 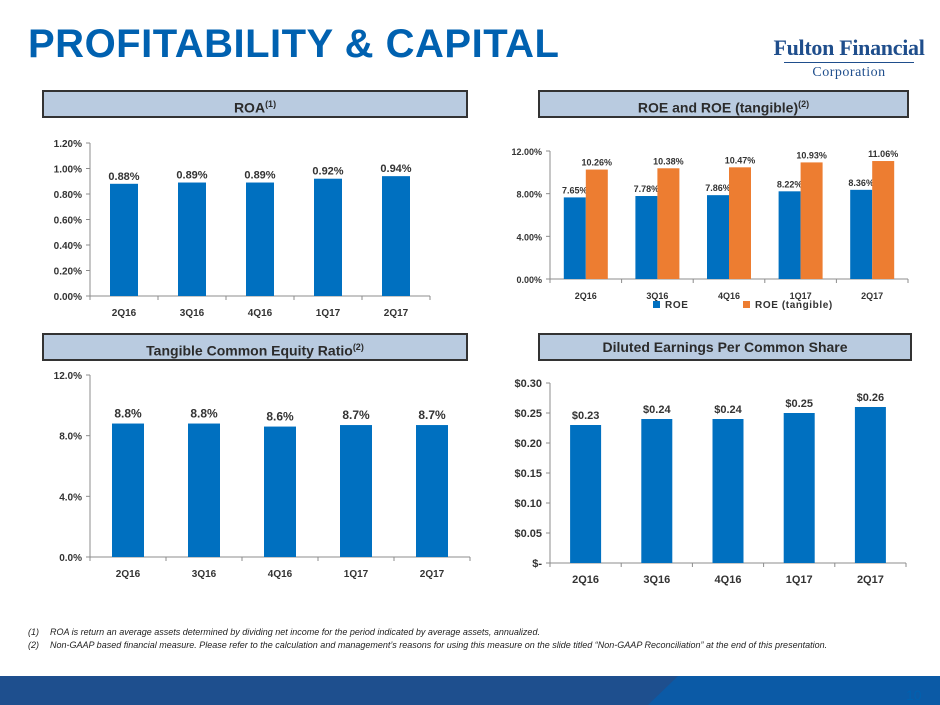 I want to click on roa-header-footnote: (1), so click(x=271, y=104).